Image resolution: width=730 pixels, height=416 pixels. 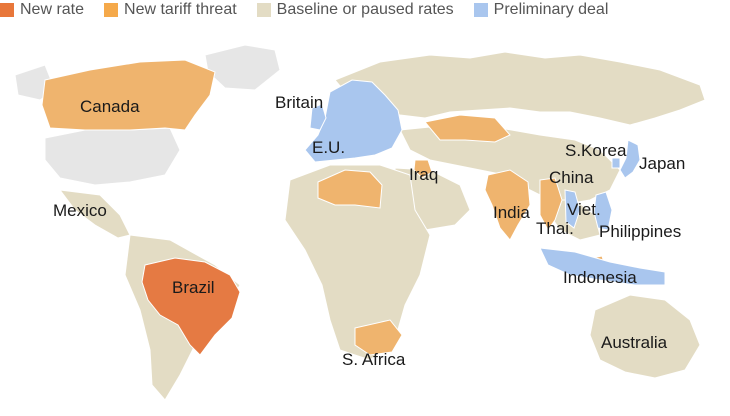 What do you see at coordinates (365, 9) in the screenshot?
I see `legend-label-baseline: Baseline or paused rates` at bounding box center [365, 9].